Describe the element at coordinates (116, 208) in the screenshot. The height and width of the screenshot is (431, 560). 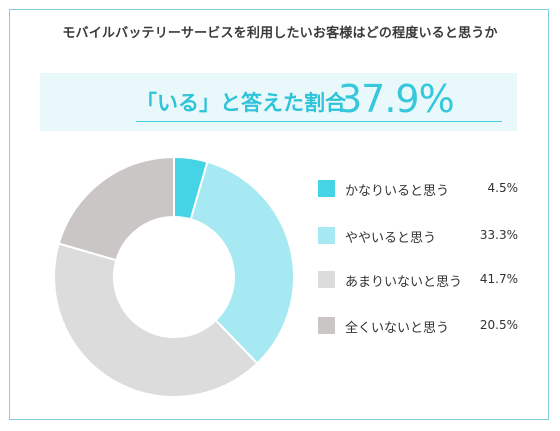
I see `slice-mattaku` at that location.